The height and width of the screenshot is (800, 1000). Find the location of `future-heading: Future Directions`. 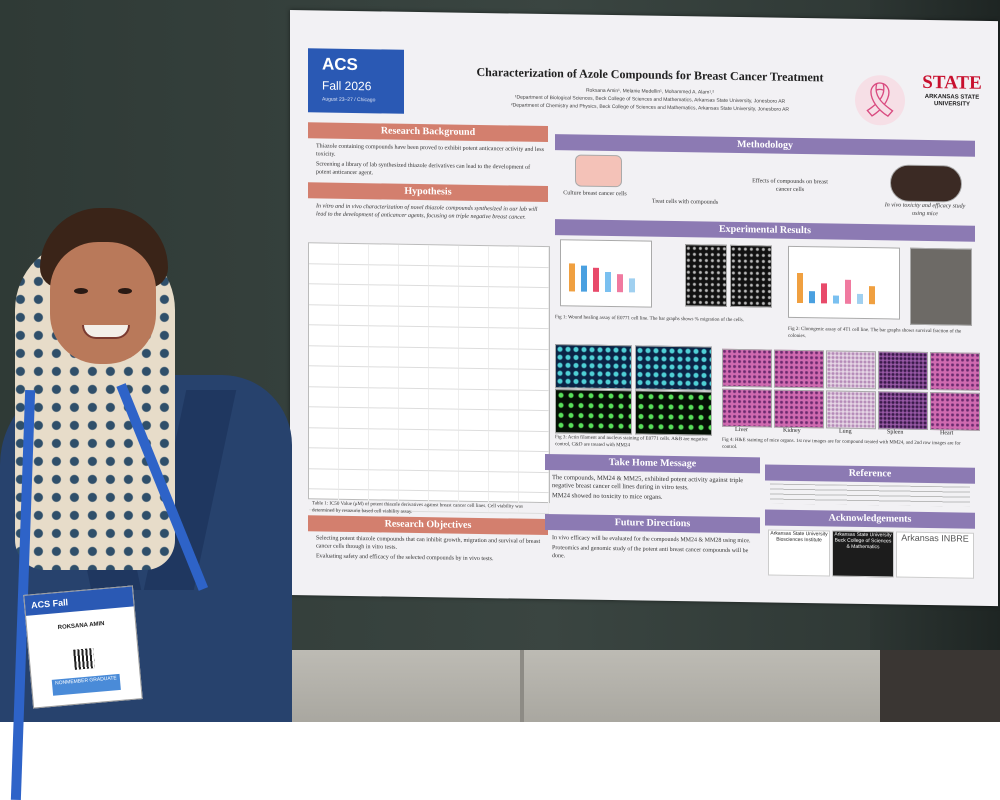

future-heading: Future Directions is located at coordinates (652, 524).